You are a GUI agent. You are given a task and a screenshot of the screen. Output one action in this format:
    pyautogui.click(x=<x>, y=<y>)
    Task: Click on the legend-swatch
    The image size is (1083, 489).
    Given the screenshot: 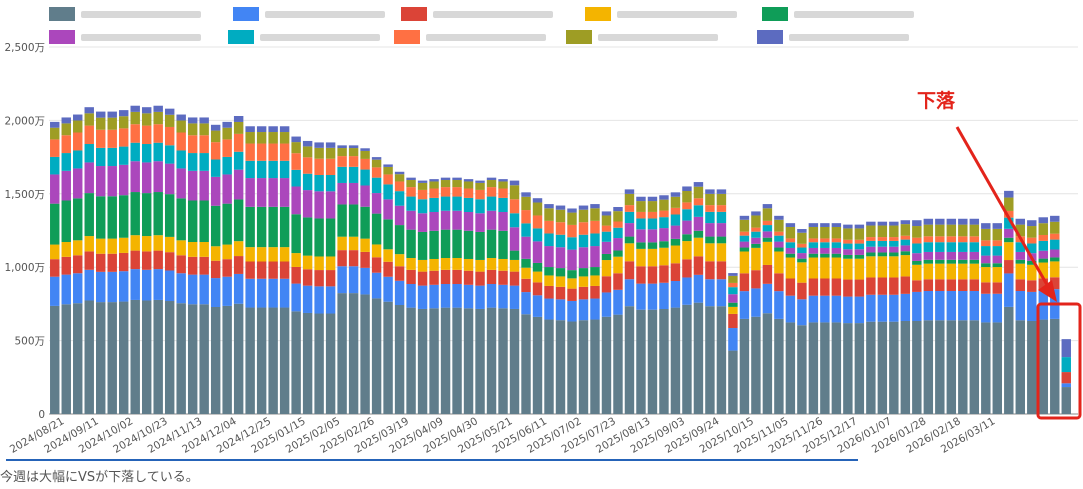 What is the action you would take?
    pyautogui.click(x=414, y=14)
    